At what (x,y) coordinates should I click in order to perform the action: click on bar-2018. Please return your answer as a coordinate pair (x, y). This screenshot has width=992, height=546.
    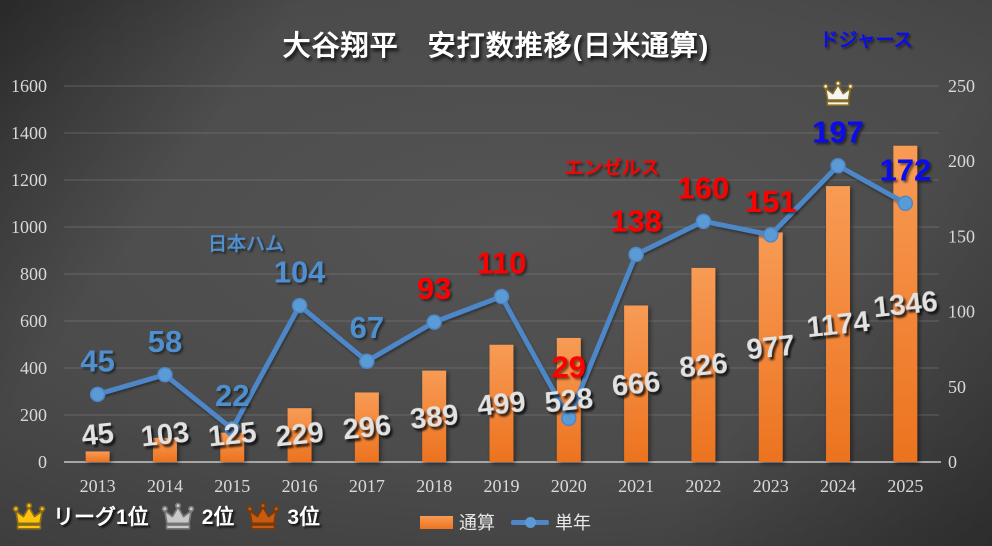
    Looking at the image, I should click on (434, 416).